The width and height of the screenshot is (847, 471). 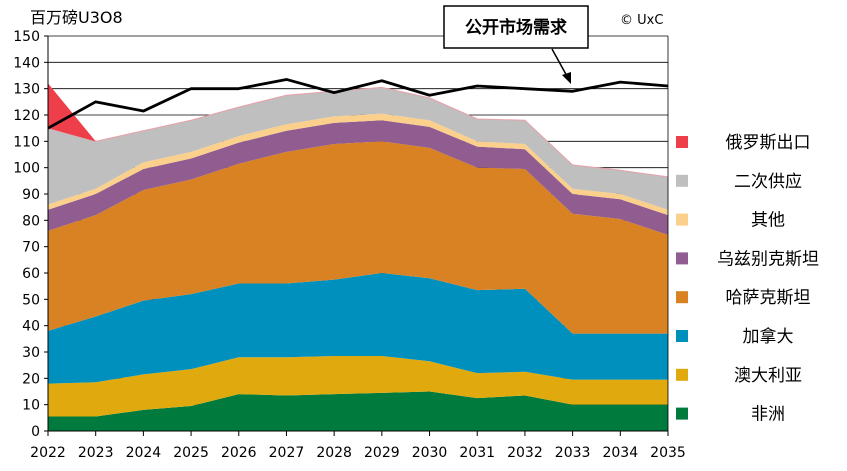 What do you see at coordinates (239, 453) in the screenshot?
I see `x-tick-label: 2026` at bounding box center [239, 453].